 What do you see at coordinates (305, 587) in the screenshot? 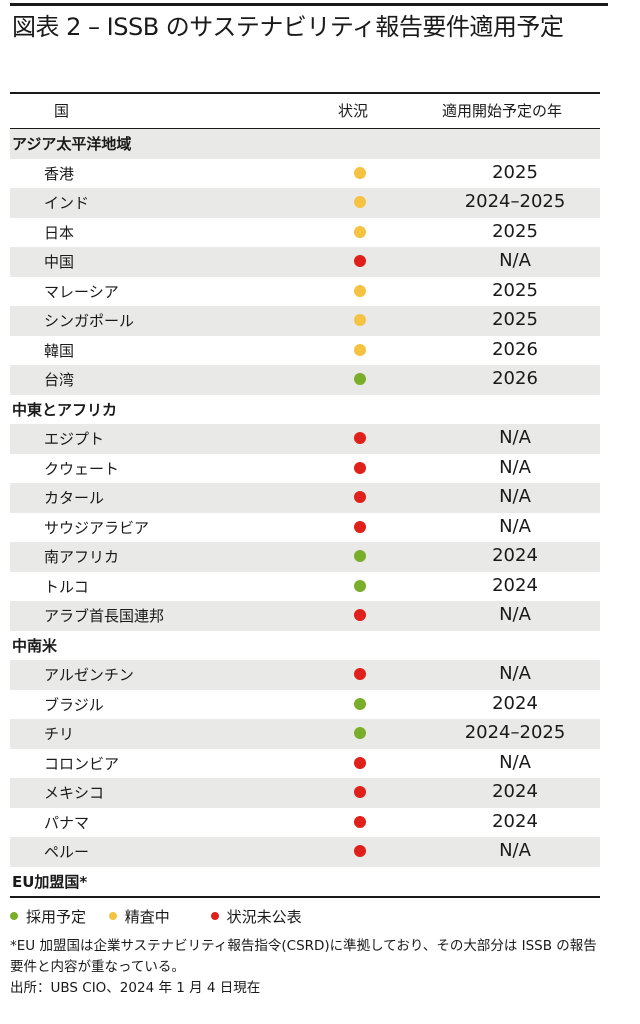
I see `country-row: トルコ 2024` at bounding box center [305, 587].